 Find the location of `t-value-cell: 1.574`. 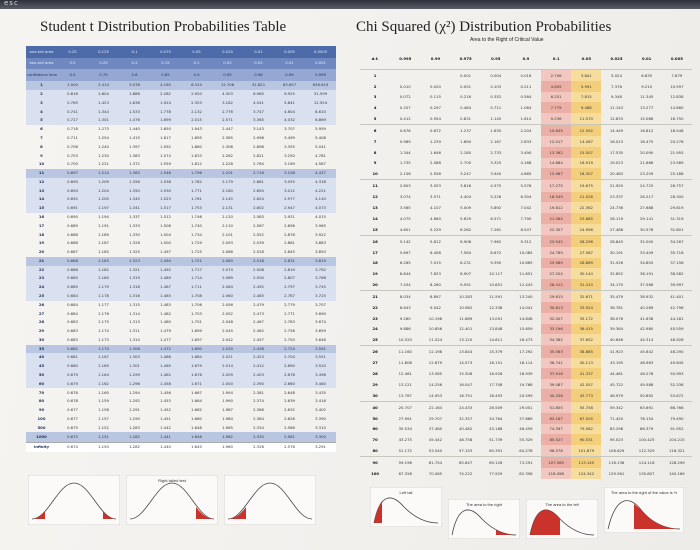

t-value-cell: 1.574 is located at coordinates (165, 155).